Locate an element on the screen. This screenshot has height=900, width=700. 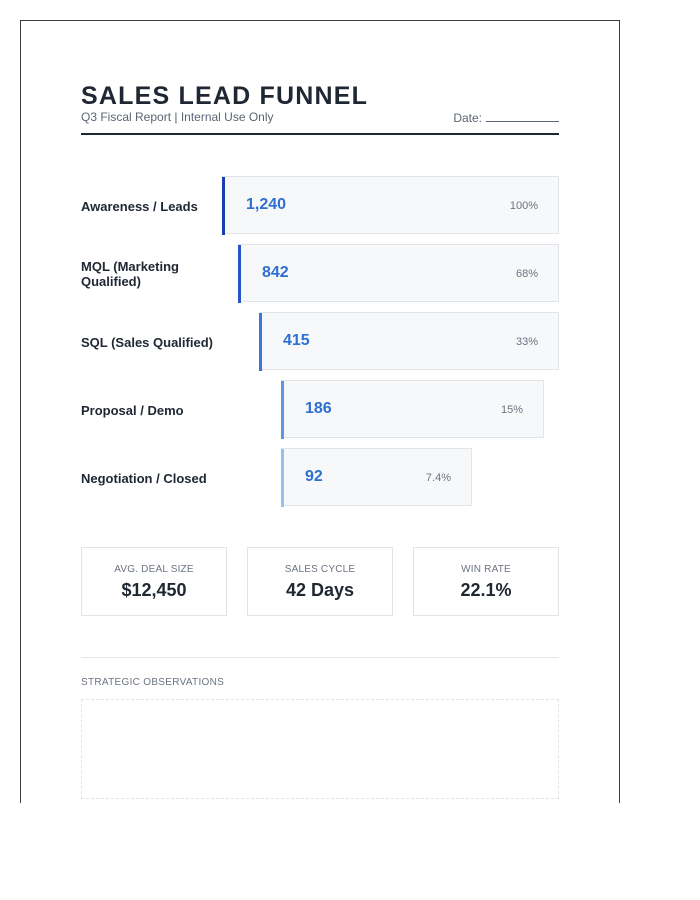
stage-label: Proposal / Demo is located at coordinates (132, 410).